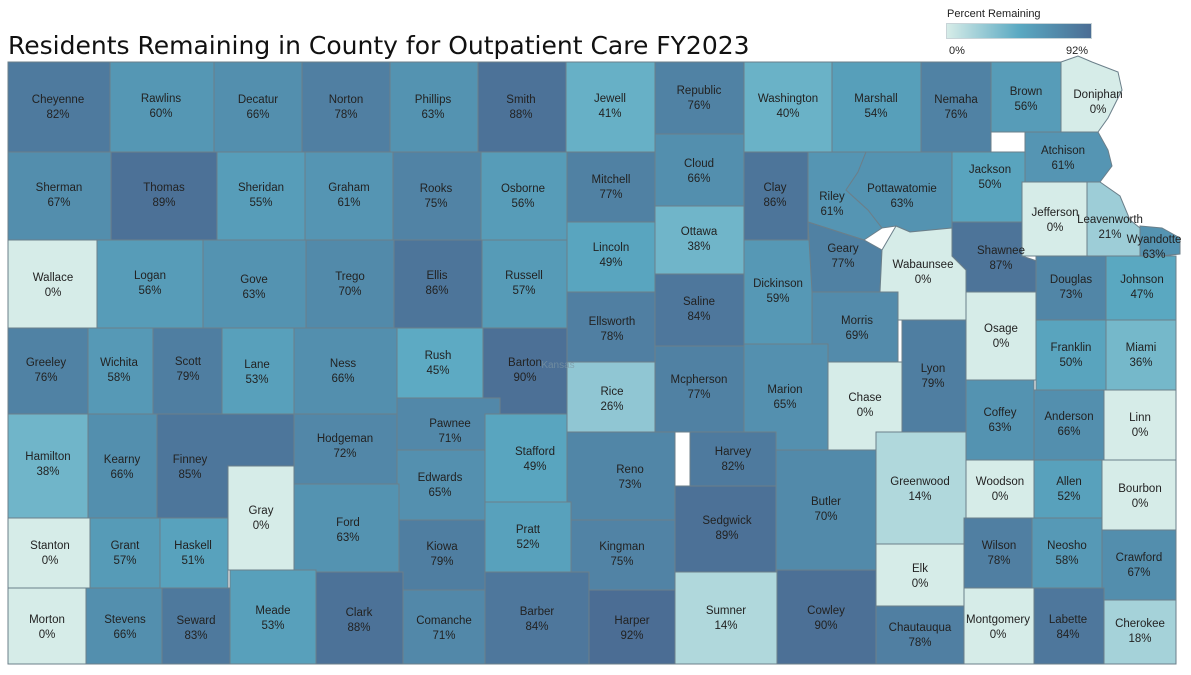 The image size is (1191, 675). I want to click on county-shape-greeley, so click(48, 371).